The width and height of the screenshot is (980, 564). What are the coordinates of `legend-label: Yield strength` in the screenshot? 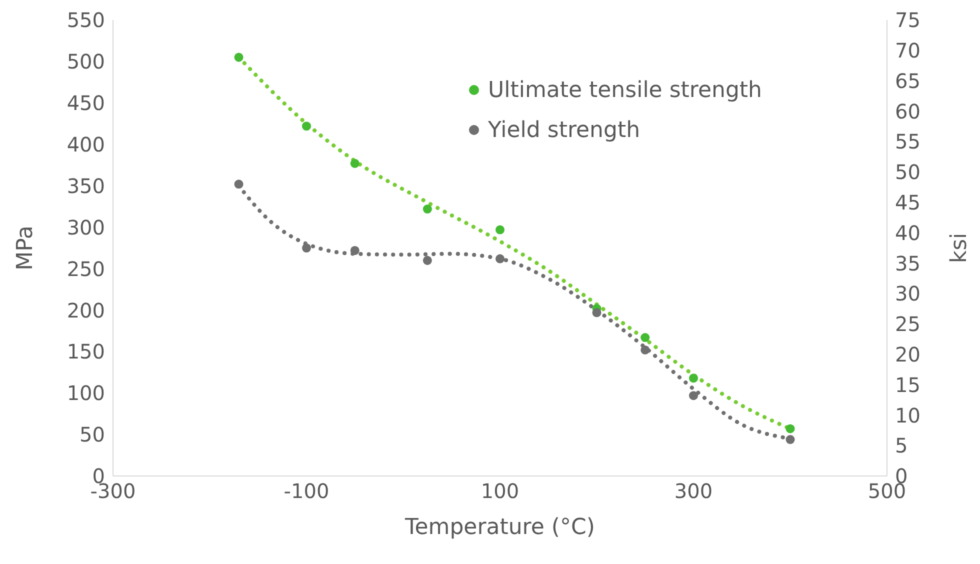 It's located at (564, 130).